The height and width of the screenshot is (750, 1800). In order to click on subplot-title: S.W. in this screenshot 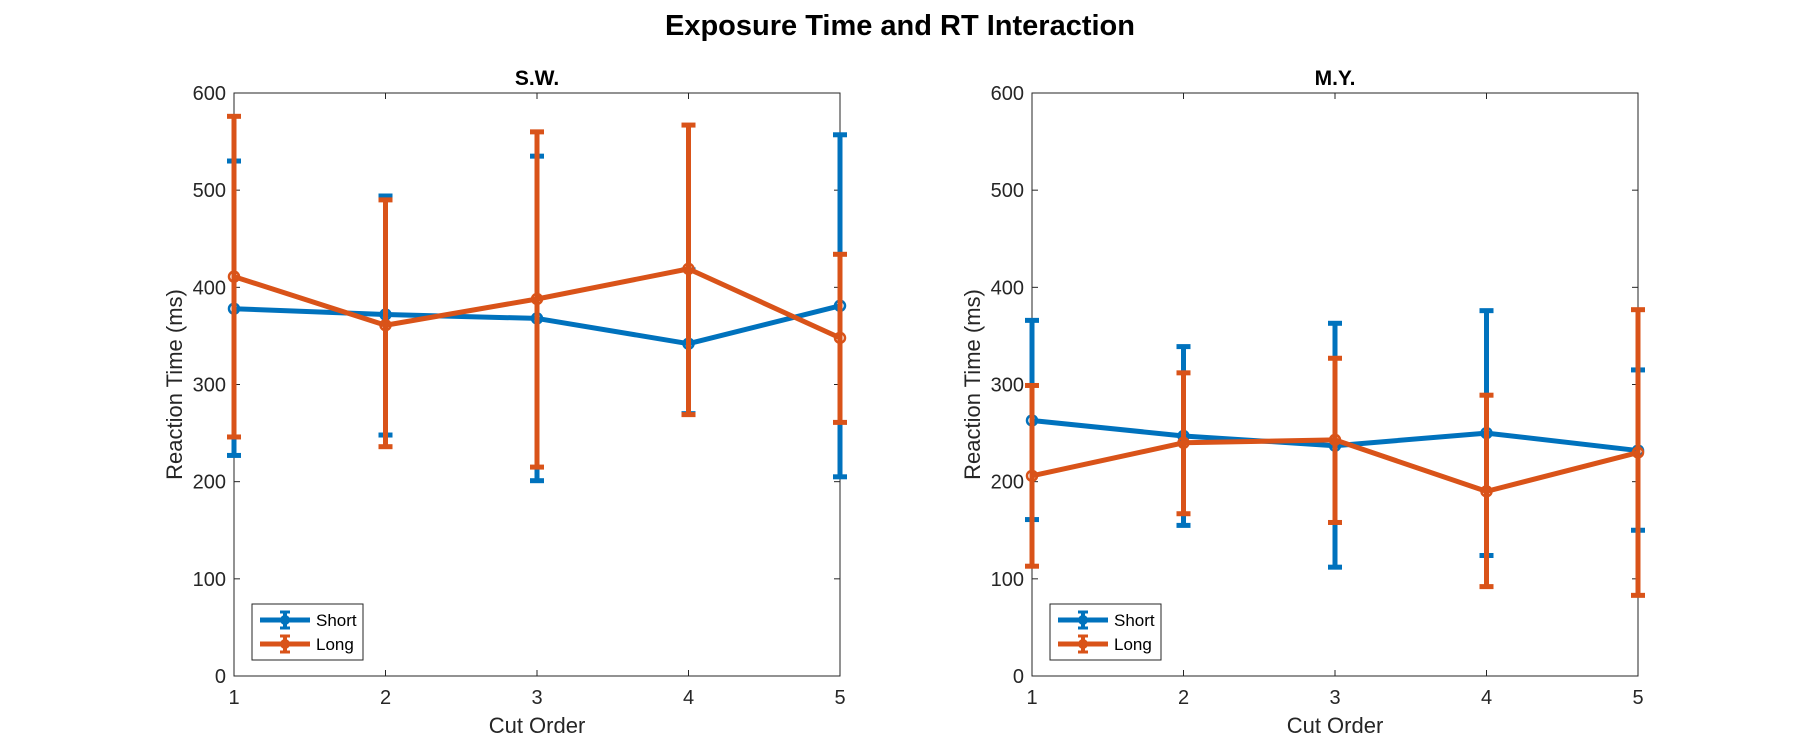, I will do `click(537, 78)`.